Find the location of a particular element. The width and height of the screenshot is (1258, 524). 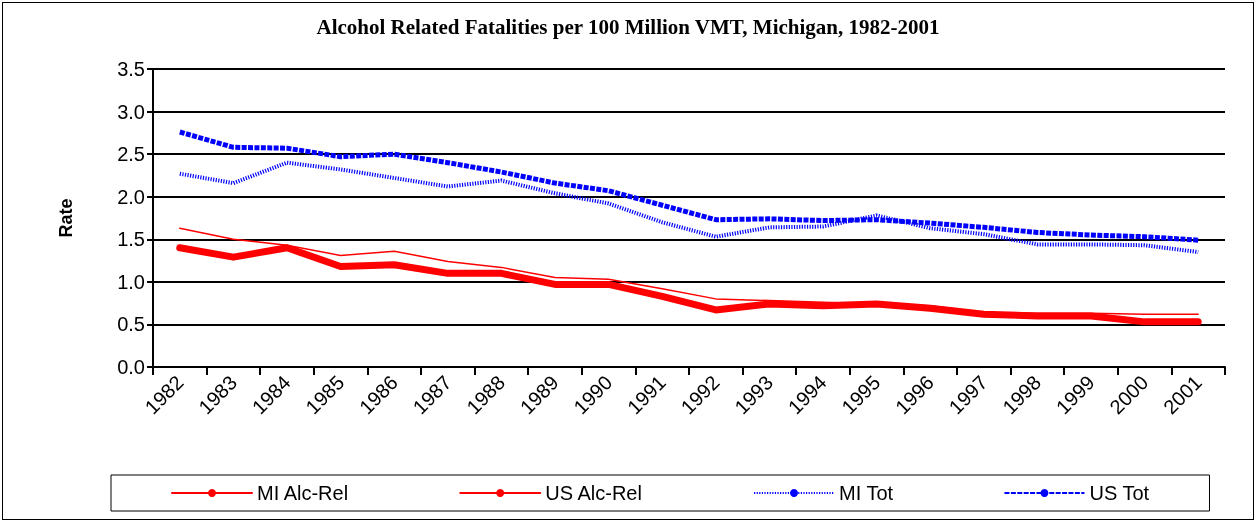

y-axis-title: Rate is located at coordinates (66, 218).